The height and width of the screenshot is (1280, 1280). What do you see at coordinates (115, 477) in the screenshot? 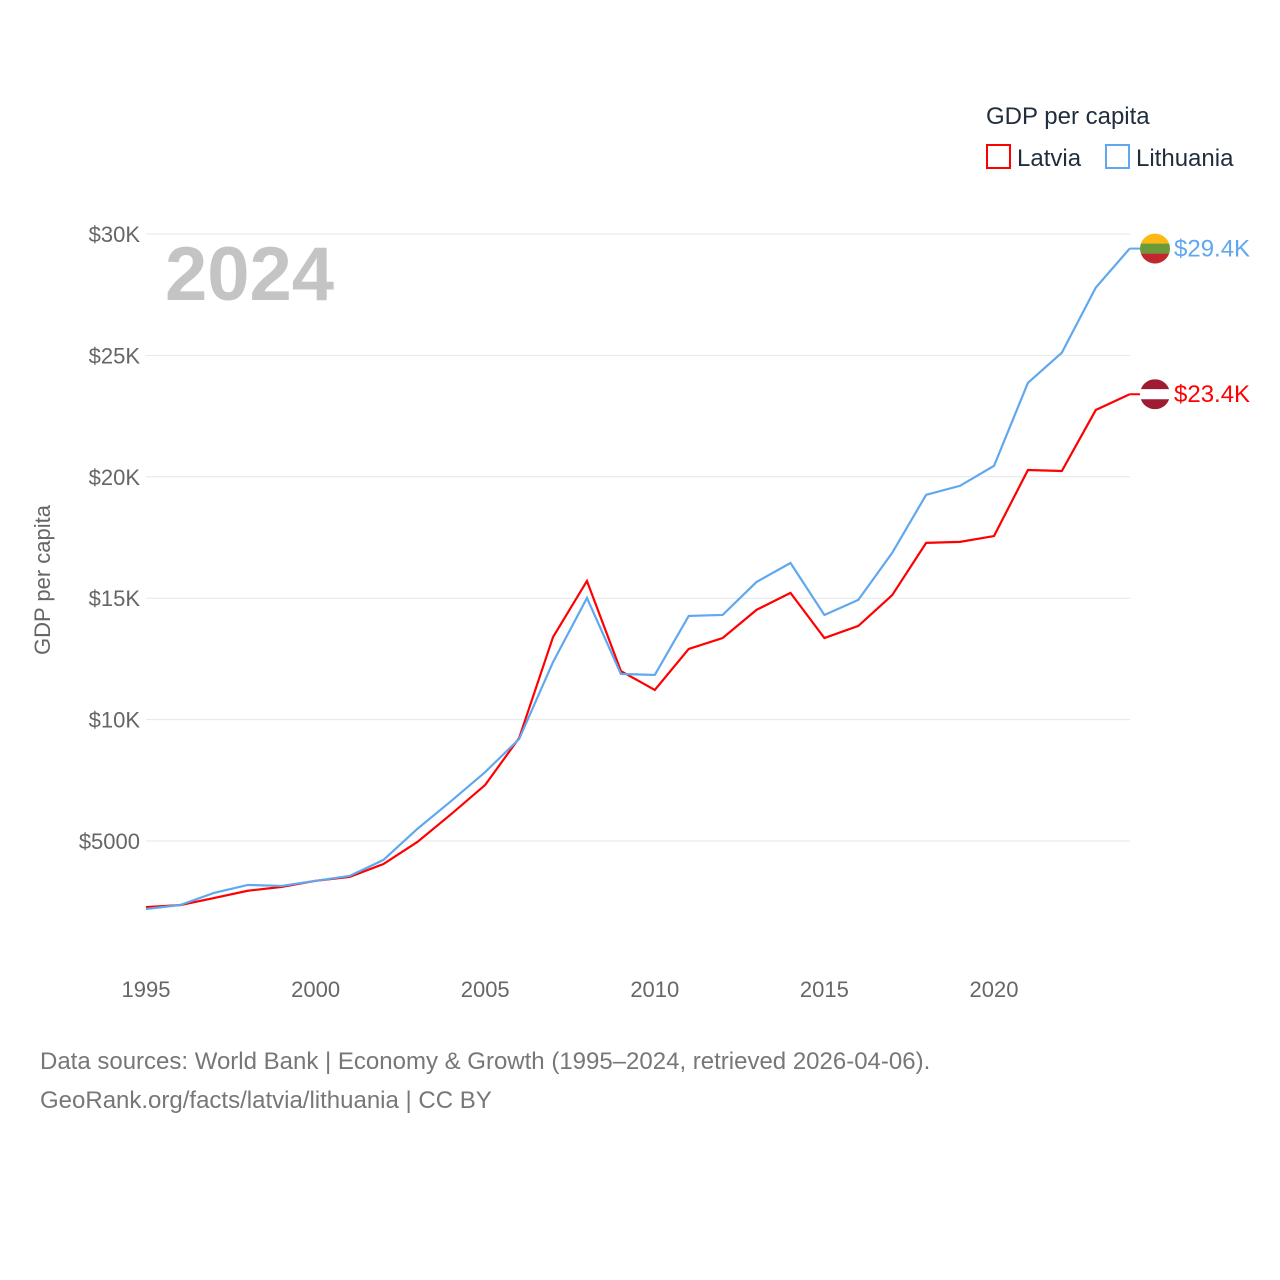
I see `y-tick-label: $20K` at bounding box center [115, 477].